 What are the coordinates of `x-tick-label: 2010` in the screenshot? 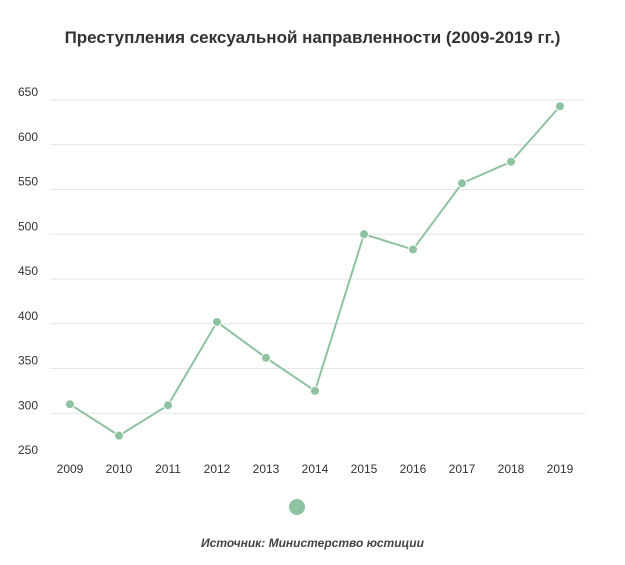 It's located at (119, 469).